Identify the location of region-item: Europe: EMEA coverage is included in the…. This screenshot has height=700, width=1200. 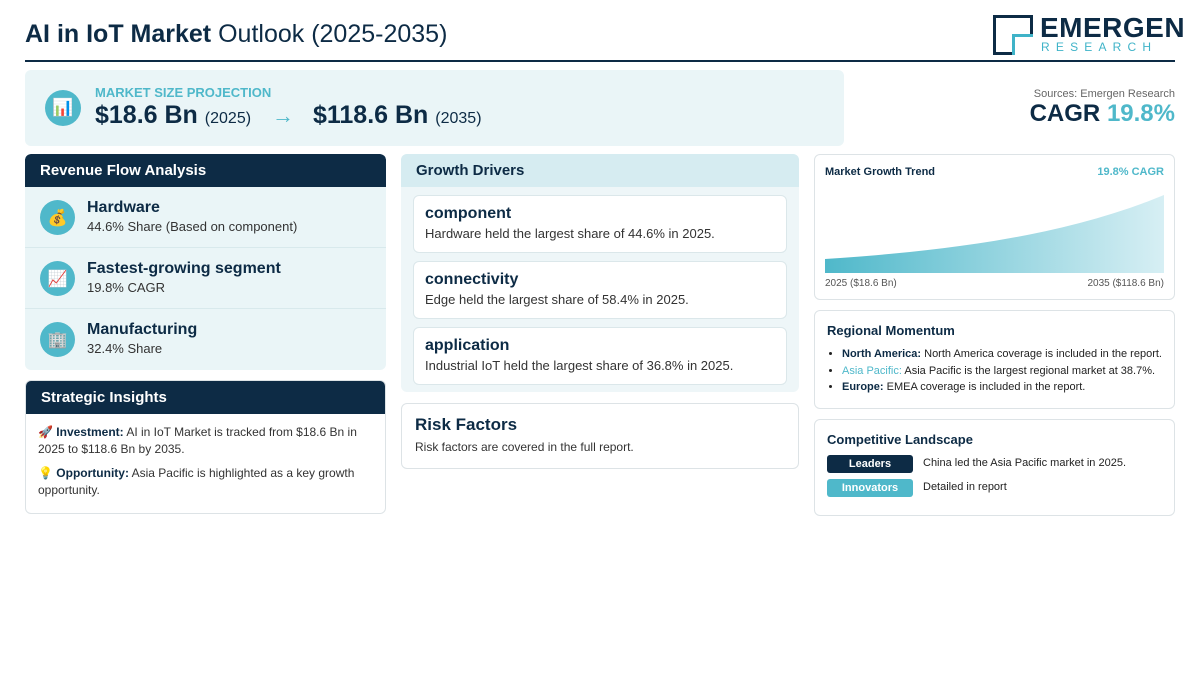
(1002, 389).